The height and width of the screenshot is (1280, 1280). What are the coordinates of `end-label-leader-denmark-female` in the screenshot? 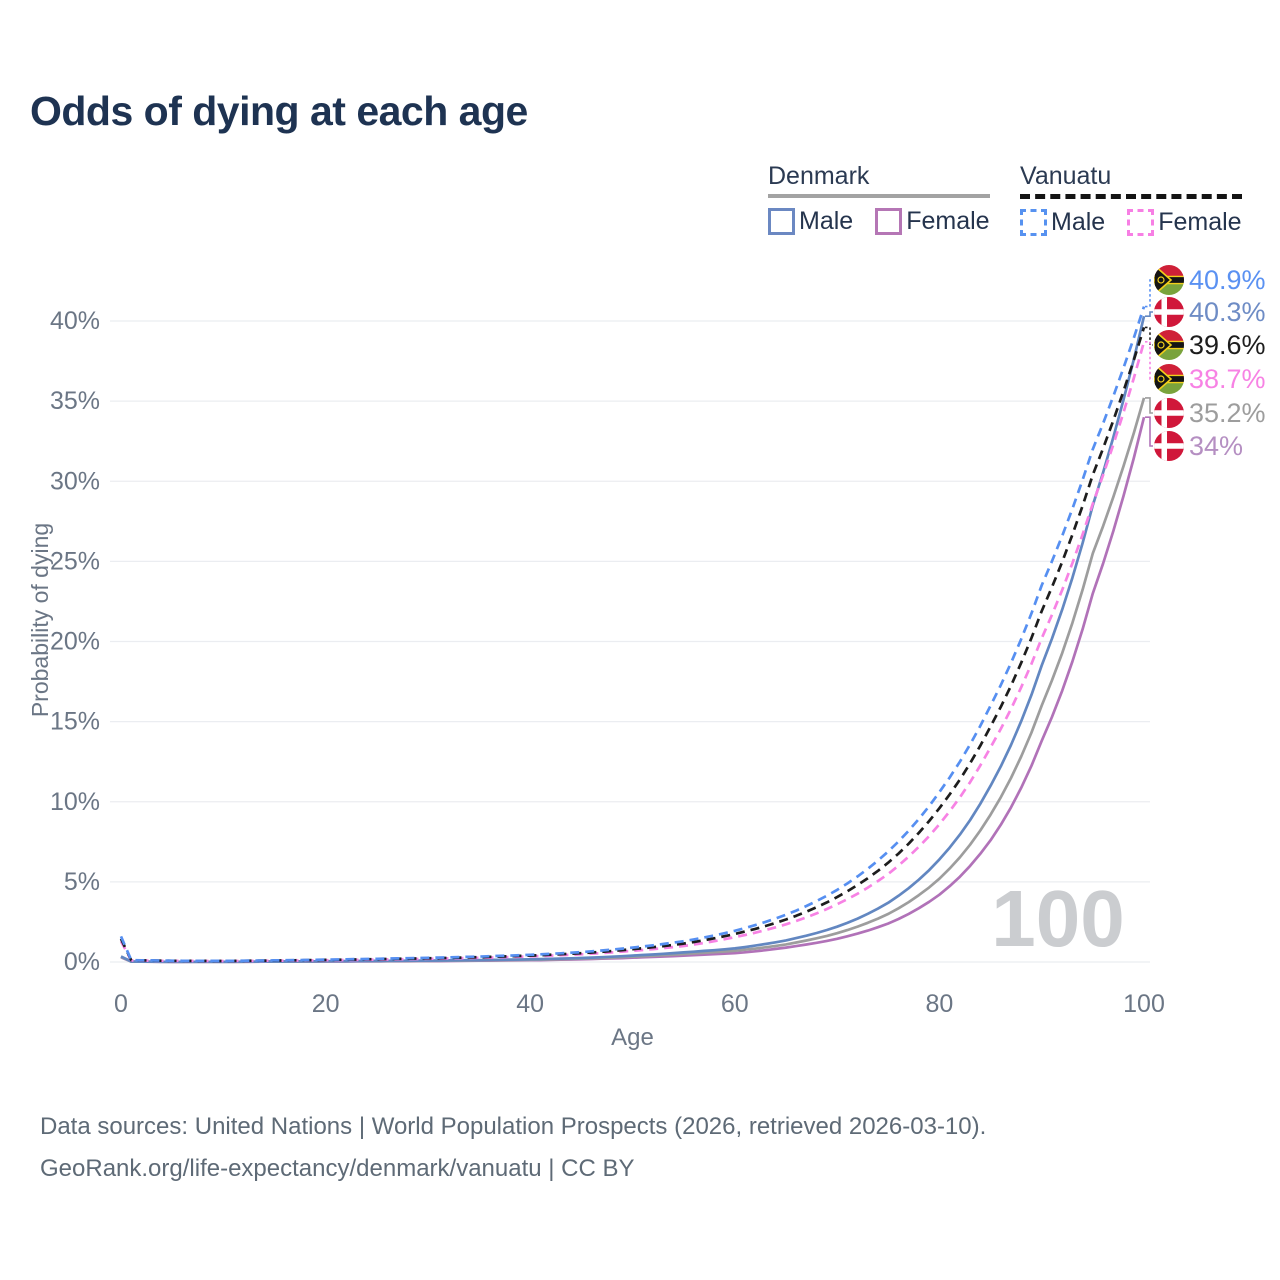 It's located at (1149, 431).